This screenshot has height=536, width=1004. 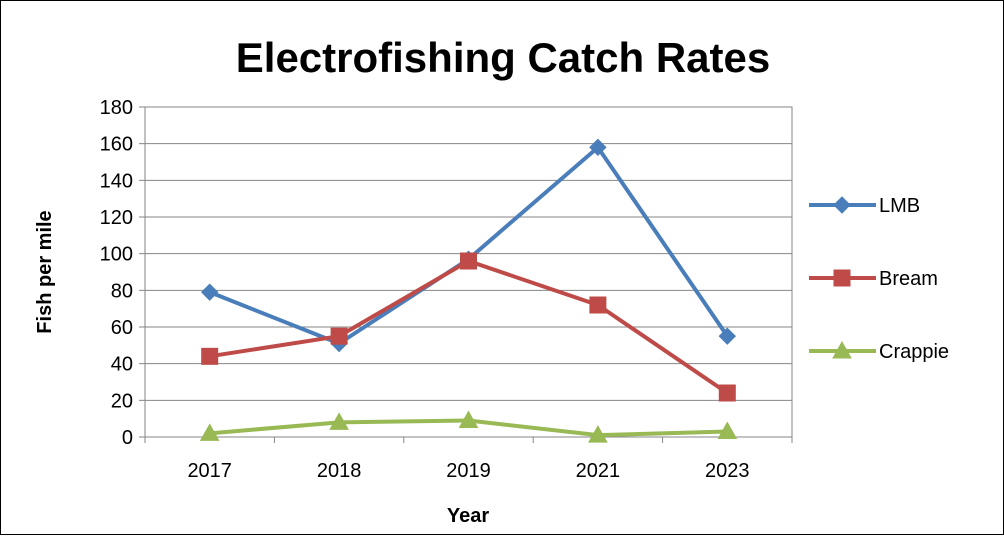 What do you see at coordinates (864, 206) in the screenshot?
I see `legend-item-lmb: LMB` at bounding box center [864, 206].